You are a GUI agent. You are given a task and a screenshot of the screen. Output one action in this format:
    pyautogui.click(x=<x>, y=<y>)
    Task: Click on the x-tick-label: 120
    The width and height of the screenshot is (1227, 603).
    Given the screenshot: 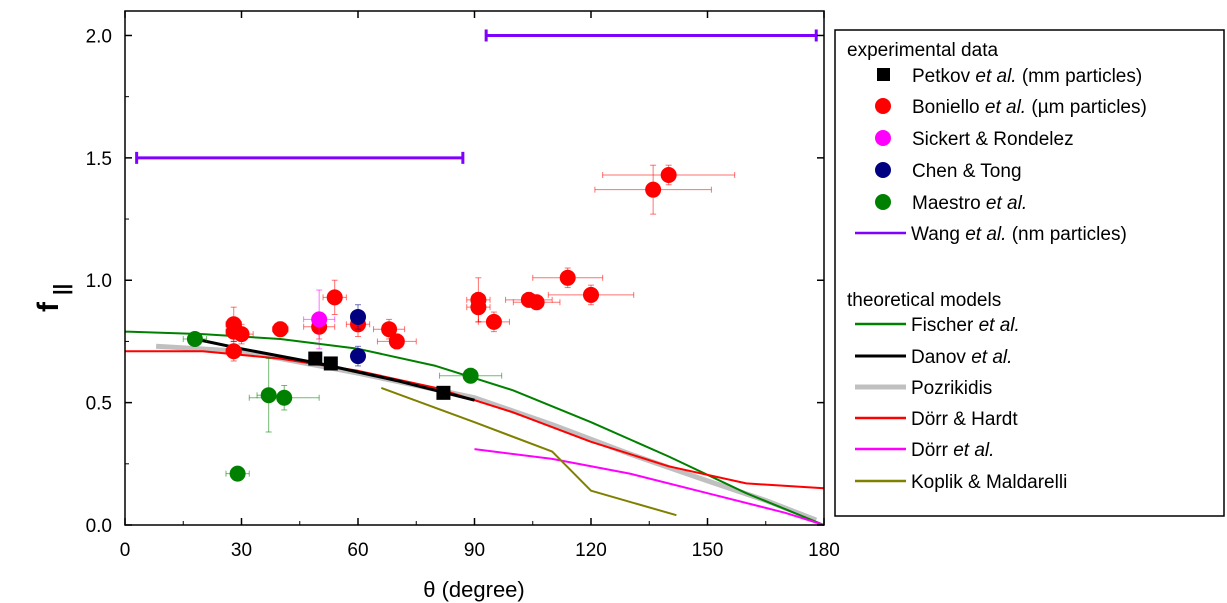 What is the action you would take?
    pyautogui.click(x=591, y=550)
    